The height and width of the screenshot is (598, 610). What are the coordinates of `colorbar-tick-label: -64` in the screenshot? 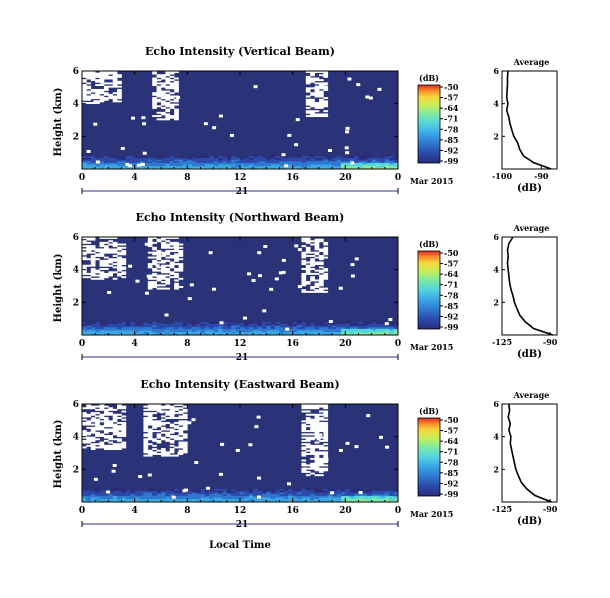 It's located at (451, 108).